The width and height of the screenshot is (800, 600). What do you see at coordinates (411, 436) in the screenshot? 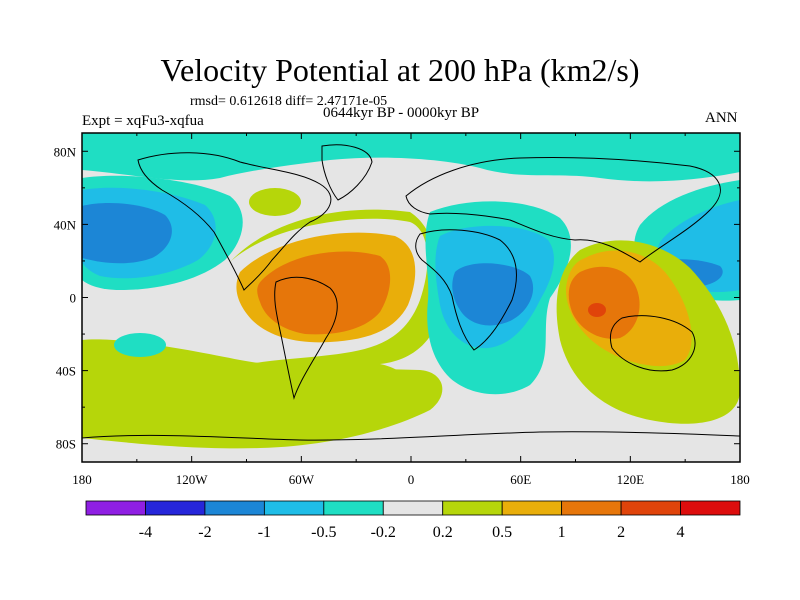
I see `antarctica-outline` at bounding box center [411, 436].